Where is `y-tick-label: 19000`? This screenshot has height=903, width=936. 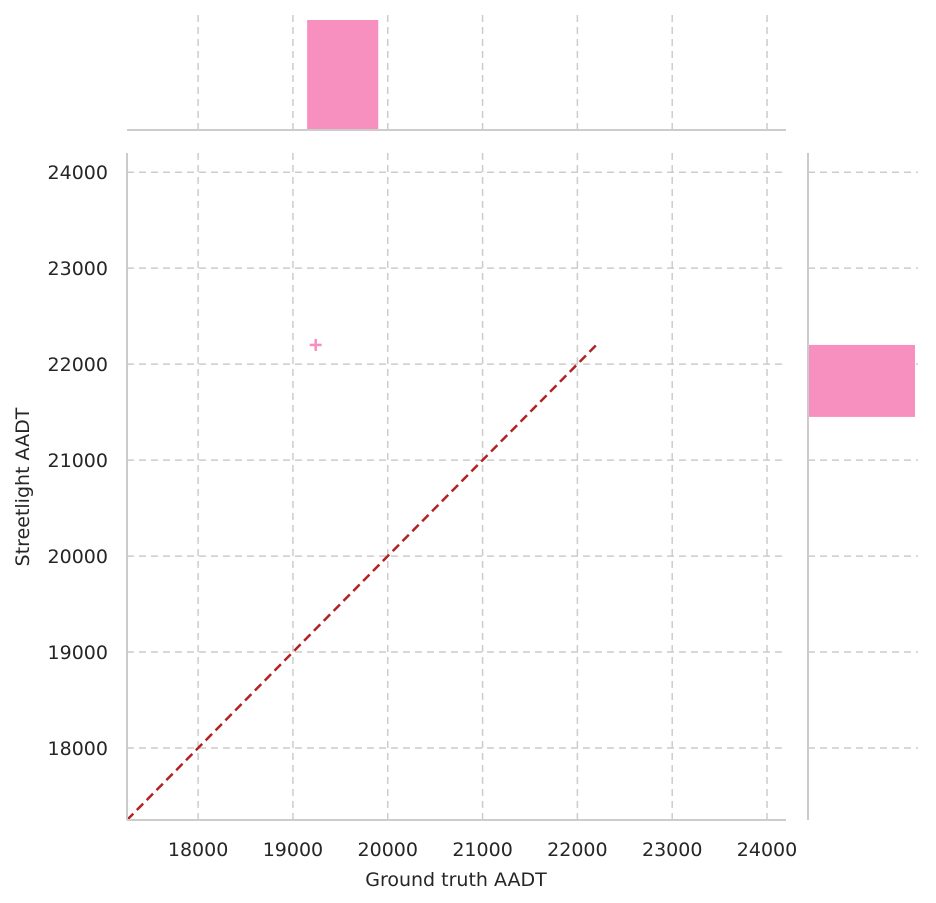 y-tick-label: 19000 is located at coordinates (78, 653).